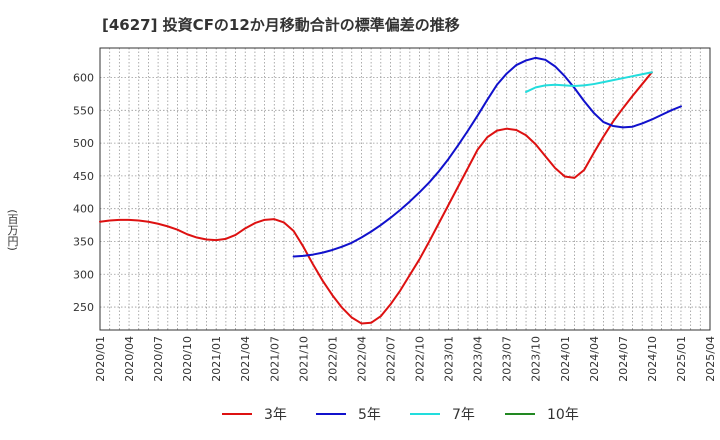 The height and width of the screenshot is (440, 720). I want to click on x-tick-label: 2023/01, so click(449, 359).